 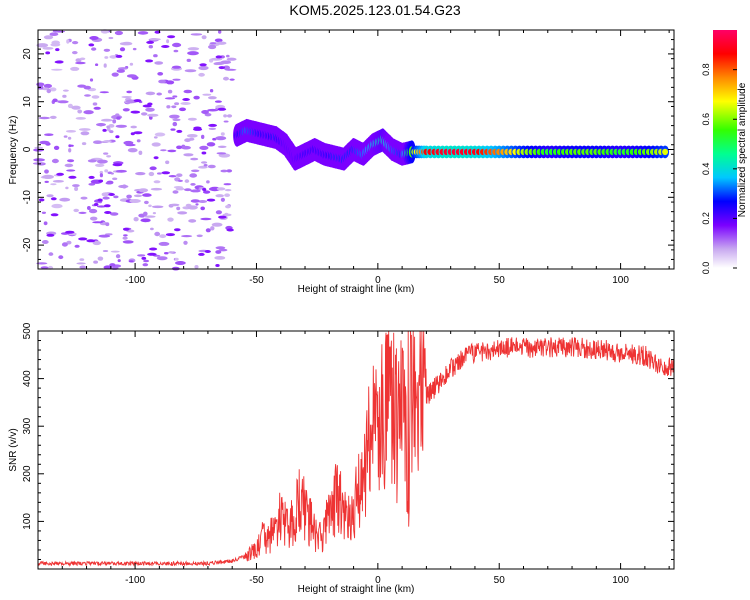 What do you see at coordinates (135, 280) in the screenshot?
I see `heatmap-x-tick-label: -100` at bounding box center [135, 280].